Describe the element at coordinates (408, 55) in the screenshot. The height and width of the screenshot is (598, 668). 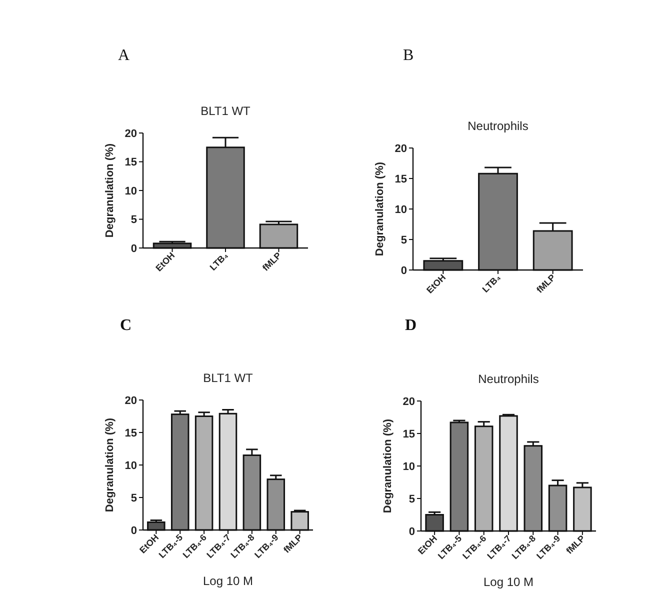
I see `text: B` at that location.